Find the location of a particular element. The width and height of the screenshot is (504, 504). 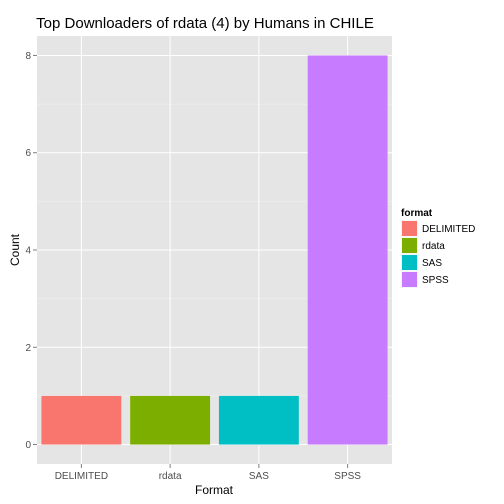

bar-spss is located at coordinates (347, 250).